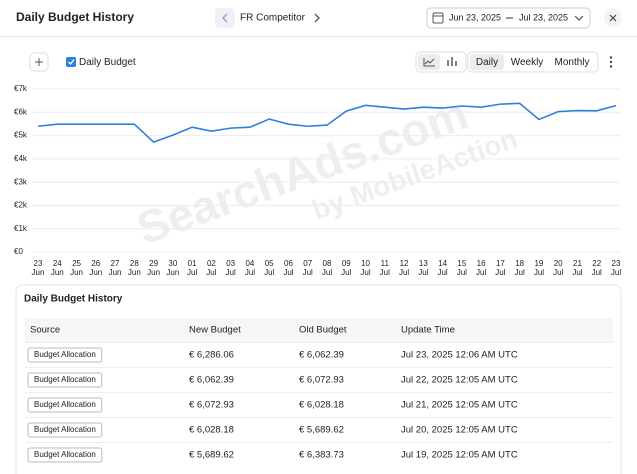 The height and width of the screenshot is (474, 637). What do you see at coordinates (365, 268) in the screenshot?
I see `x-tick-label: 10 Jul` at bounding box center [365, 268].